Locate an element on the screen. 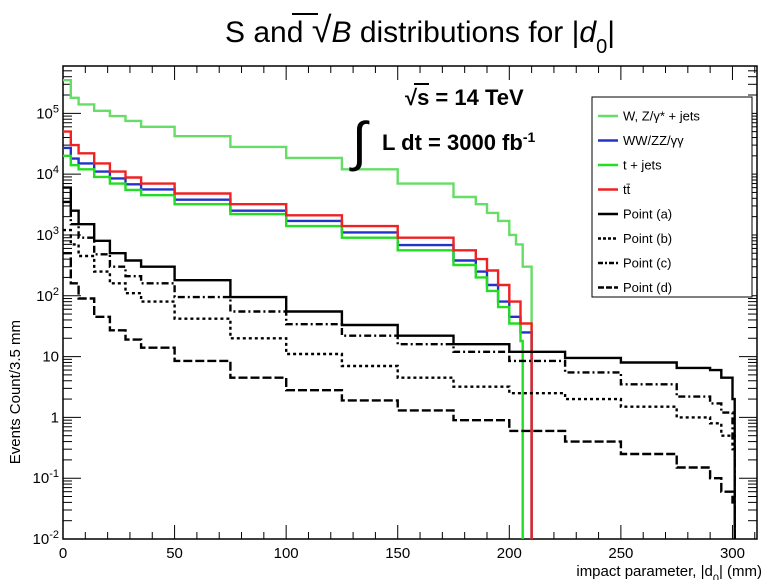  y-tick-label: 10⁻² is located at coordinates (46, 538).